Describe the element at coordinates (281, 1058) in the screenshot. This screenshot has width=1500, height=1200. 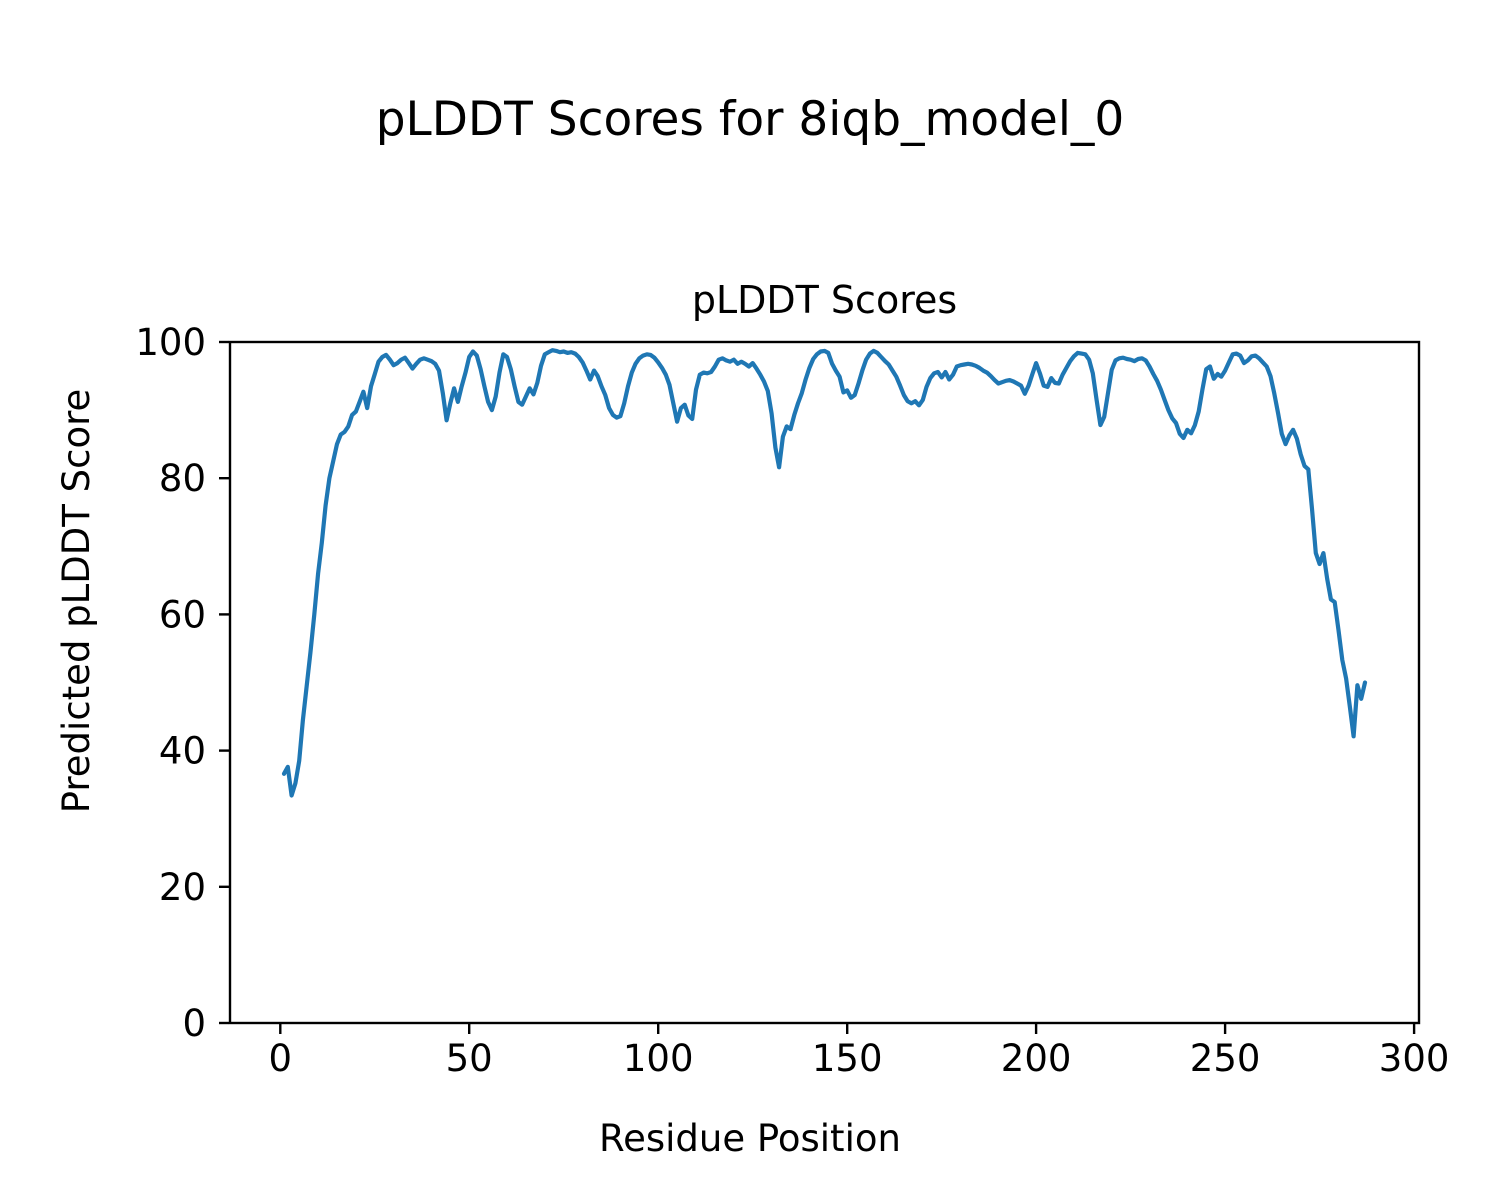
I see `x-tick-label: 0` at that location.